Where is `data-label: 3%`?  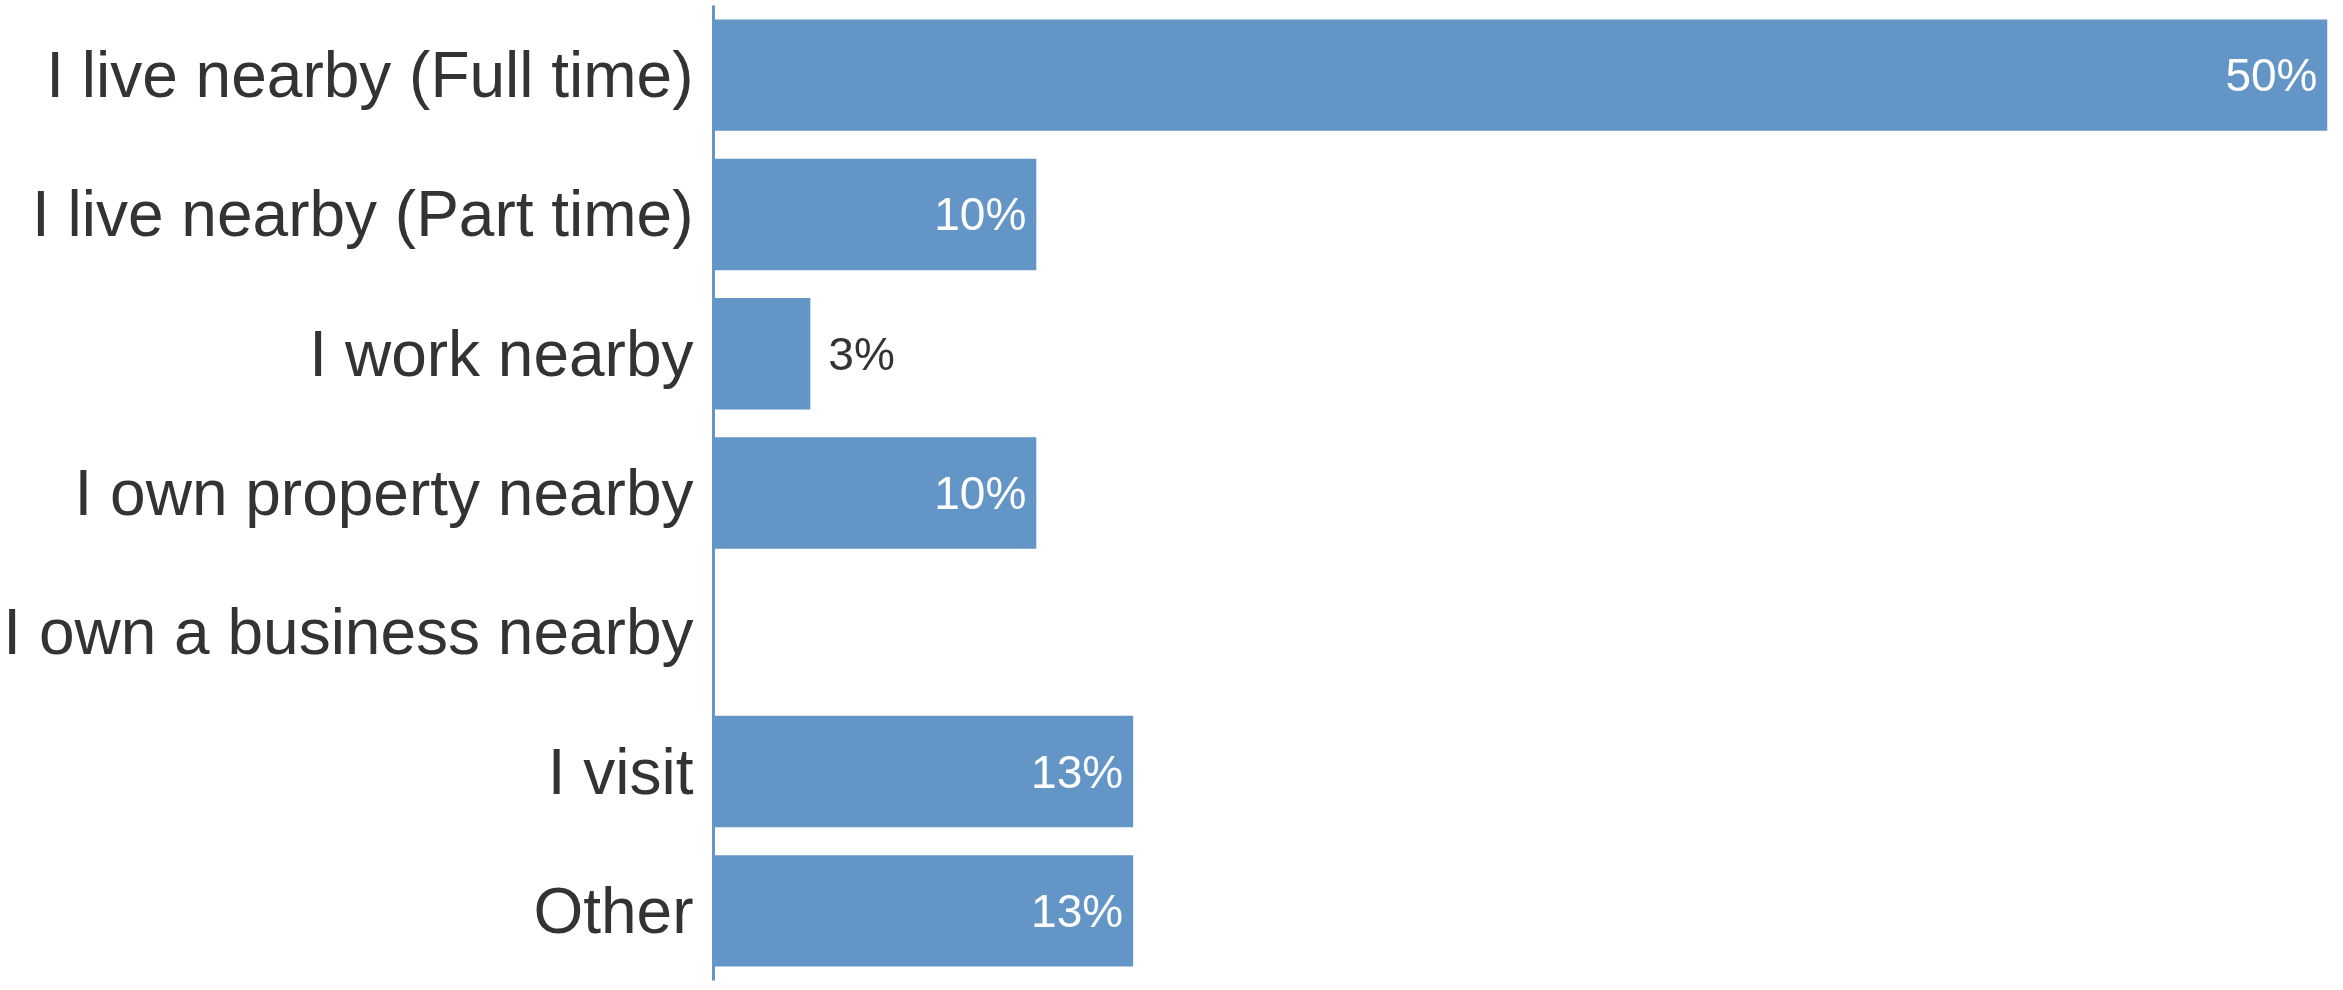
data-label: 3% is located at coordinates (861, 353).